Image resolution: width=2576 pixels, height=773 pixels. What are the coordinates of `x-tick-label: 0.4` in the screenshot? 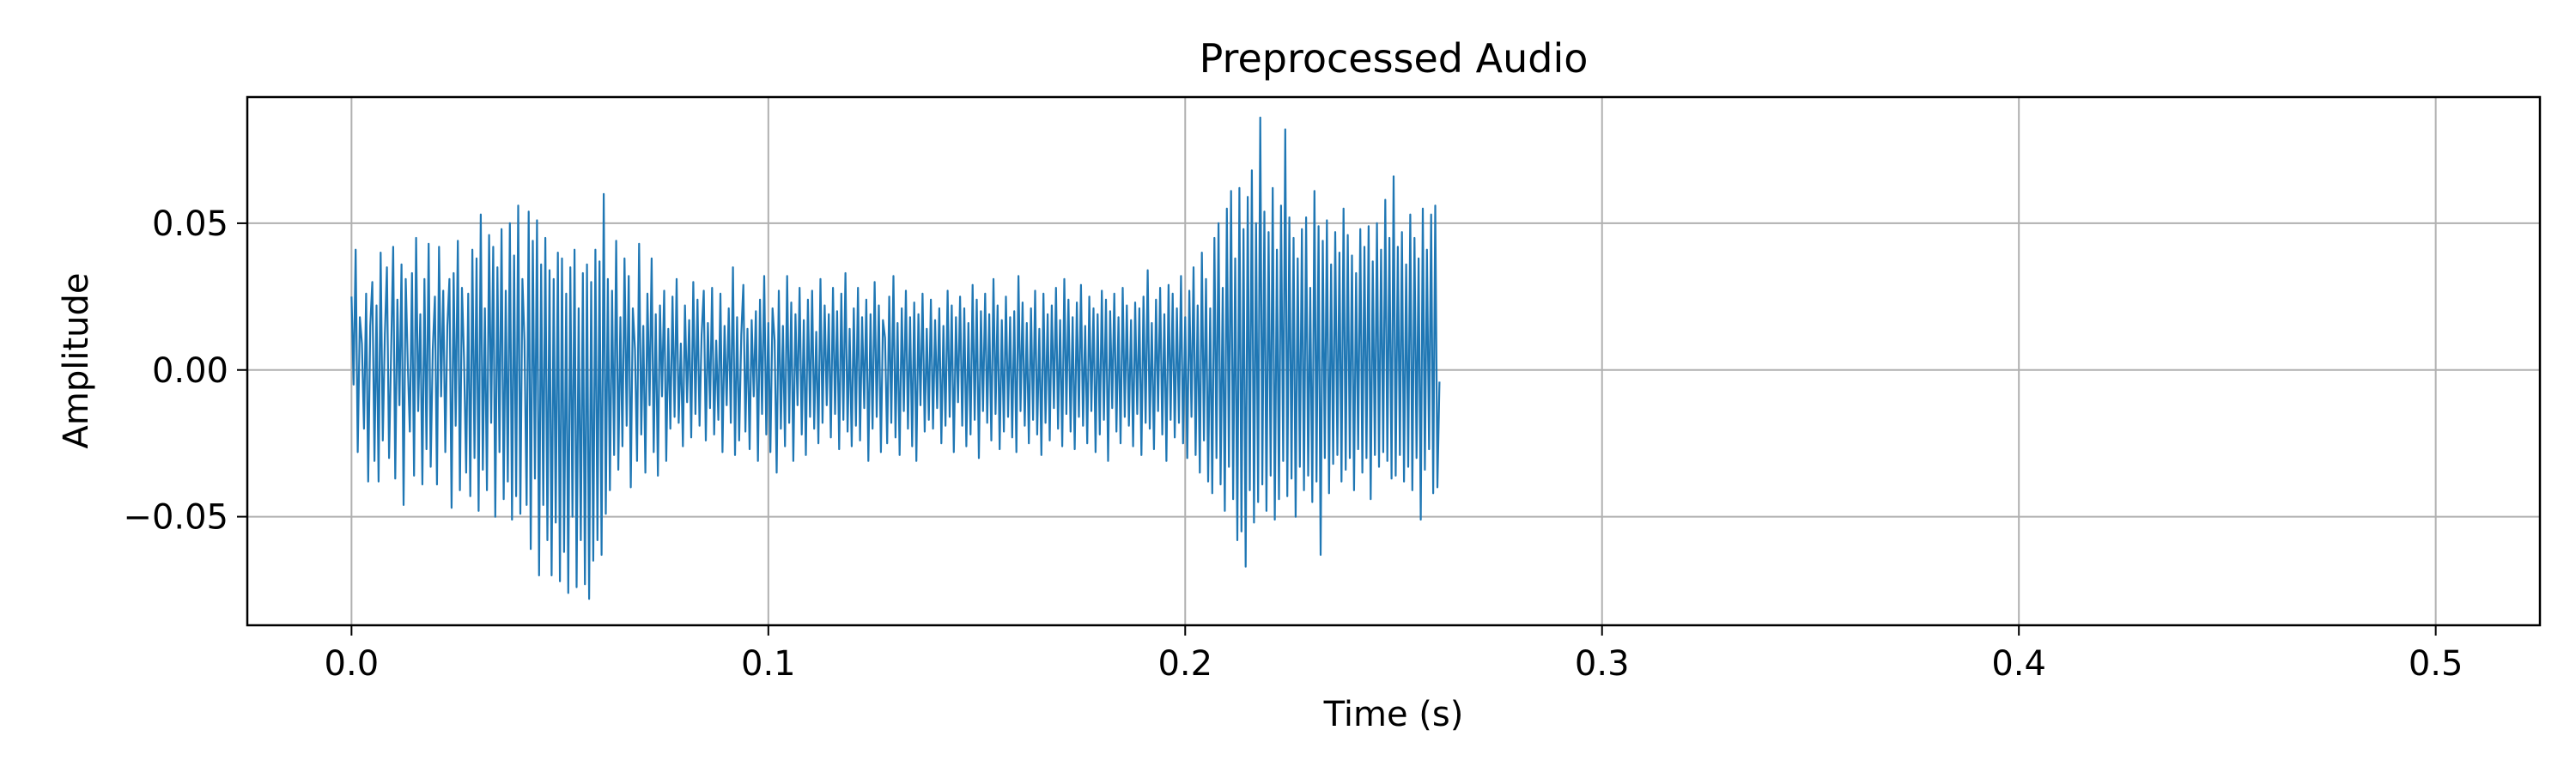 It's located at (2019, 664).